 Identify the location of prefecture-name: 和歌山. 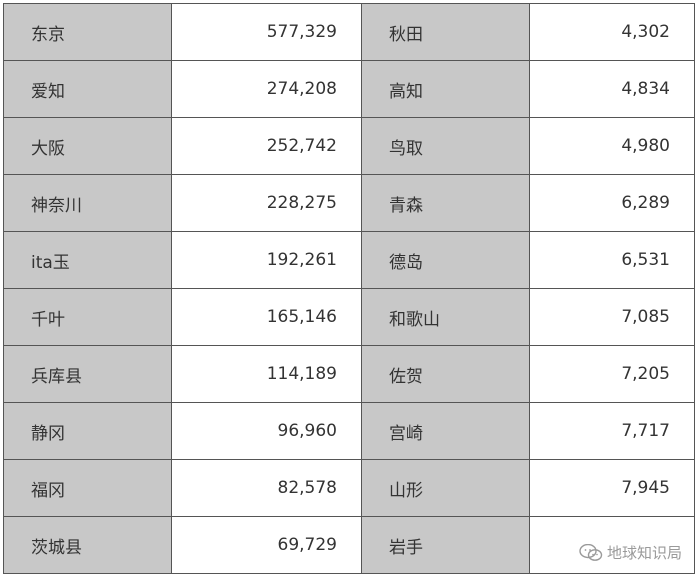
(445, 317).